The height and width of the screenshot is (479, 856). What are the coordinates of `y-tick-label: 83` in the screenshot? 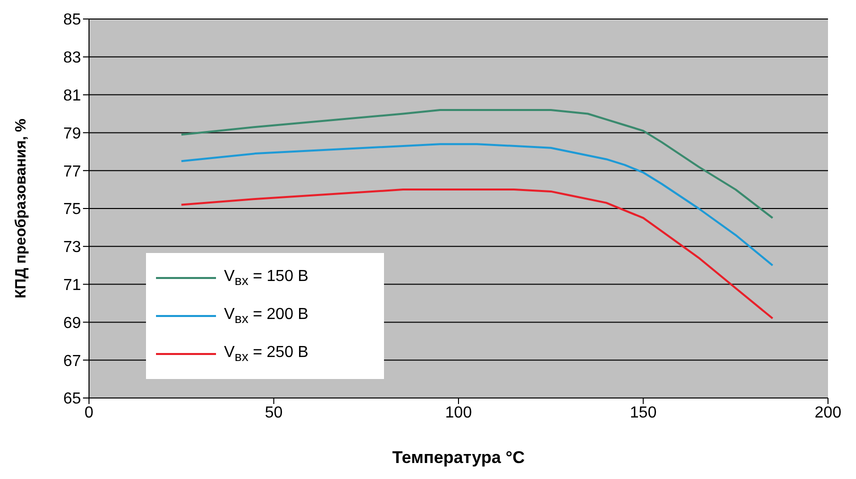 It's located at (72, 58).